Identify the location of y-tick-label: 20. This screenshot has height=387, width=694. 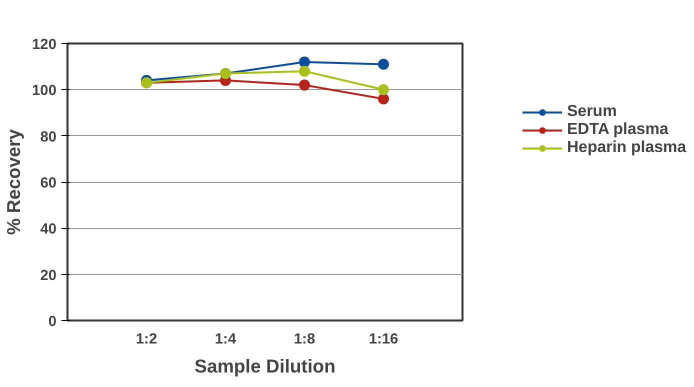
(48, 276).